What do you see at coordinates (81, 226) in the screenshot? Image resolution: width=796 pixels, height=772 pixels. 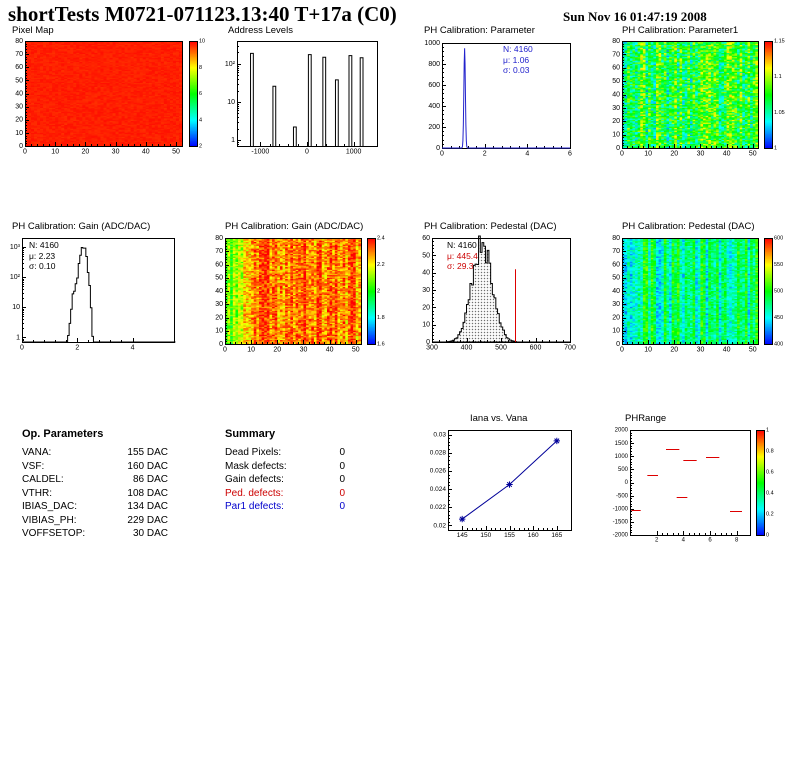 I see `panel-title-gain-hist: PH Calibration: Gain (ADC/DAC)` at bounding box center [81, 226].